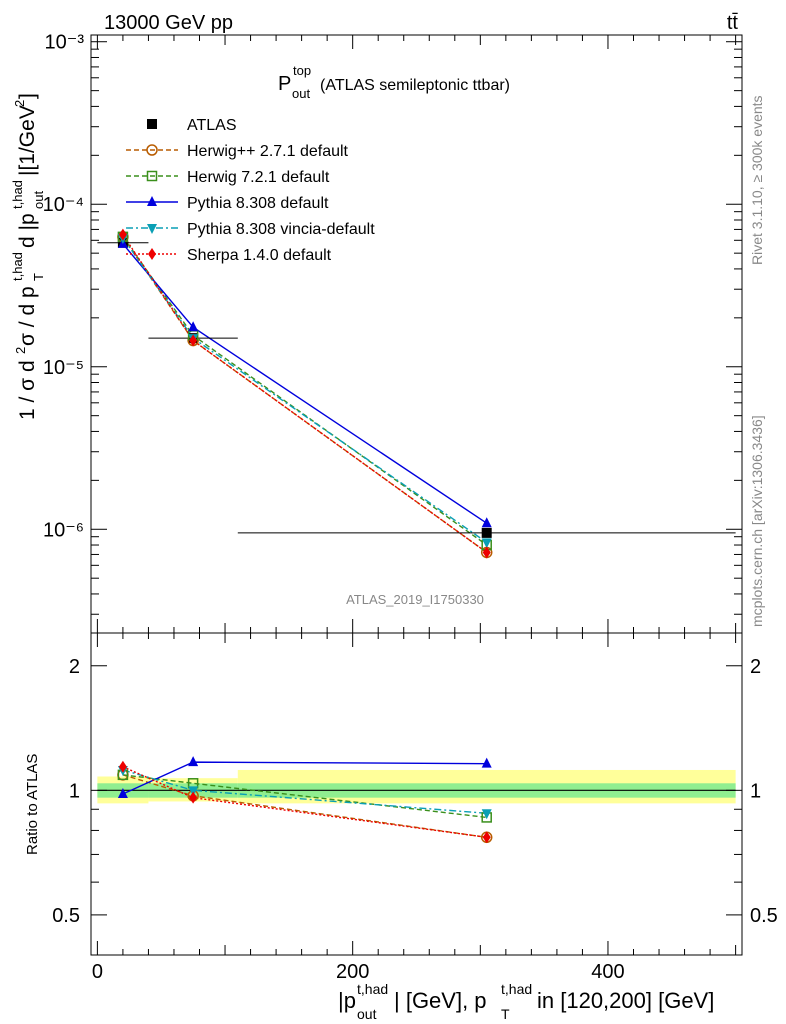  Describe the element at coordinates (440, 1000) in the screenshot. I see `x-label-part-2: | [GeV], p` at that location.